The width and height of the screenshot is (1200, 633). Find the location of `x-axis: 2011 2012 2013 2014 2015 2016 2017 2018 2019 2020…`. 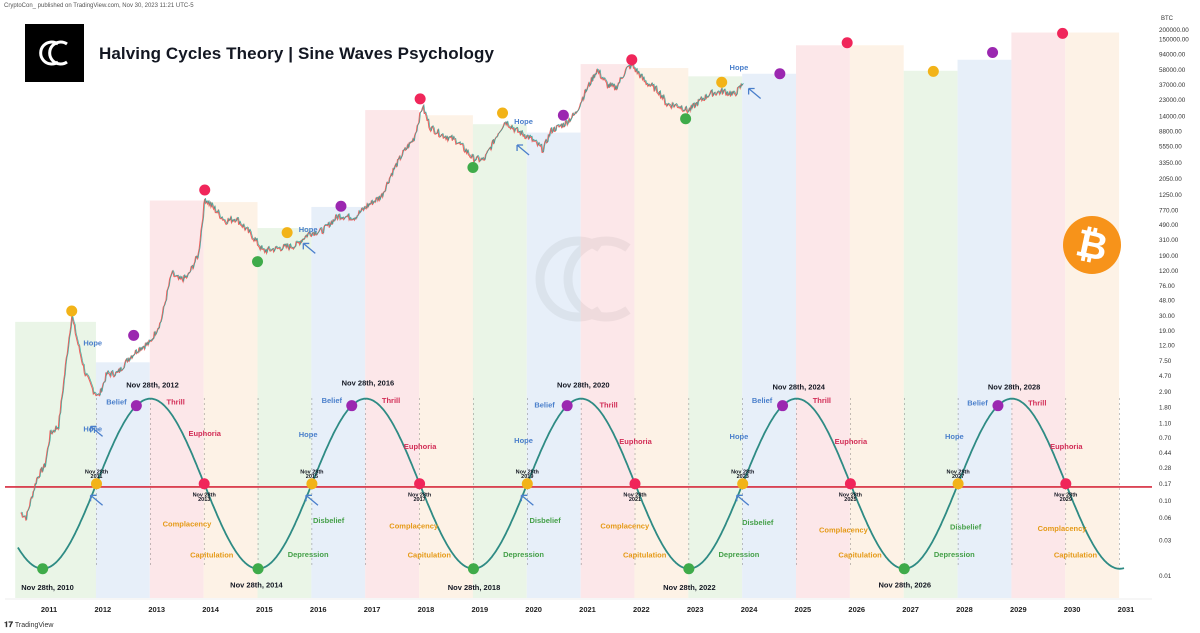

x-axis: 2011 2012 2013 2014 2015 2016 2017 2018 2019 2020… is located at coordinates (578, 606).